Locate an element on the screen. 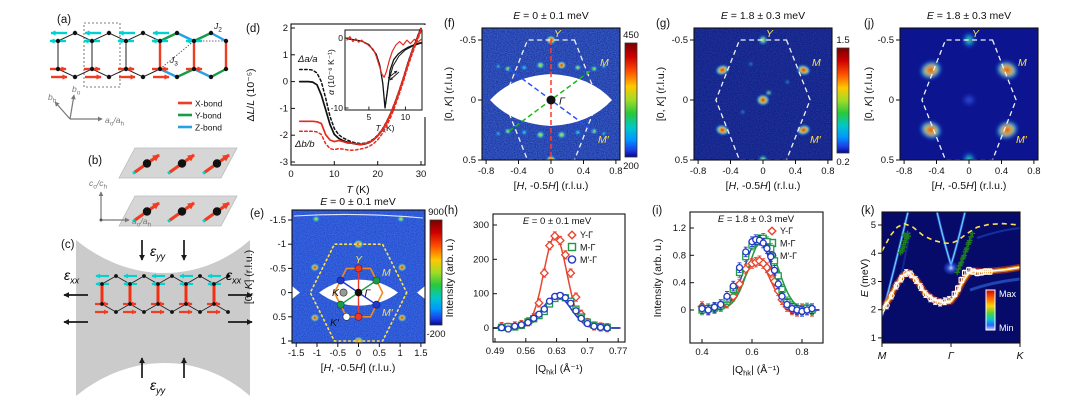  panel-label: (d) is located at coordinates (253, 29).